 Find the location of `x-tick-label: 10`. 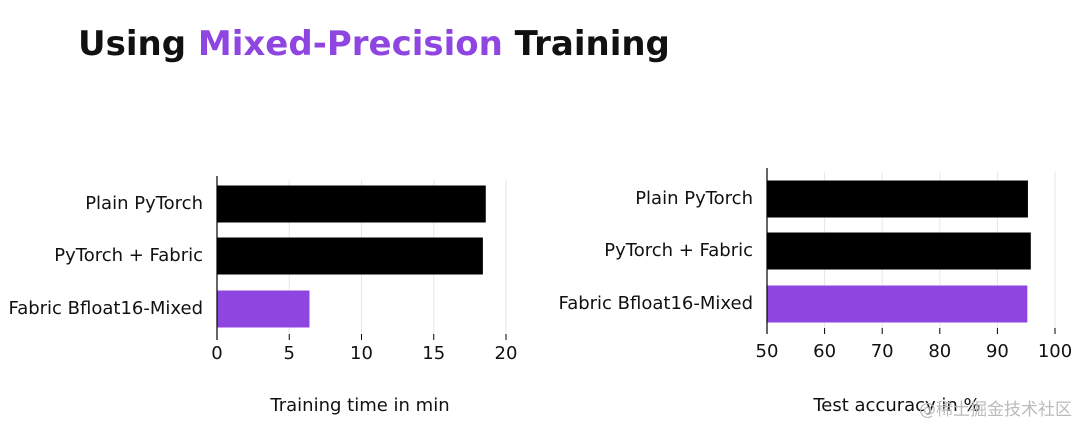

x-tick-label: 10 is located at coordinates (361, 353).